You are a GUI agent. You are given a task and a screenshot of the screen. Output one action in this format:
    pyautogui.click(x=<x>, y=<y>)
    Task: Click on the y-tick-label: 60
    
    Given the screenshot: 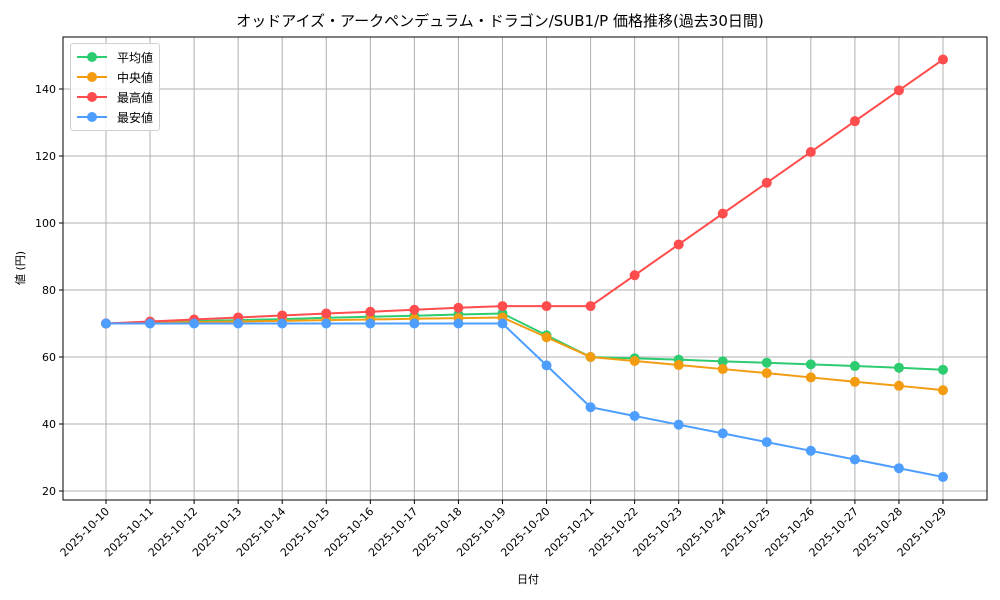 What is the action you would take?
    pyautogui.click(x=49, y=357)
    